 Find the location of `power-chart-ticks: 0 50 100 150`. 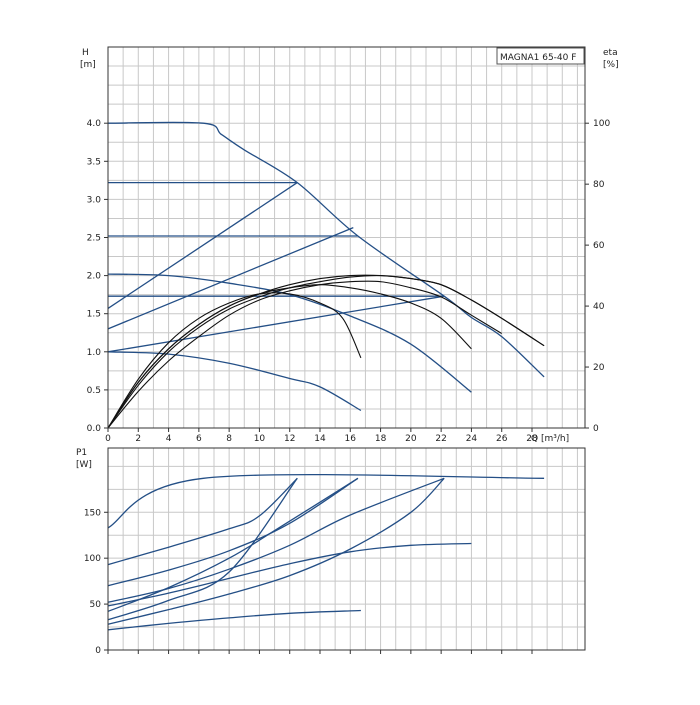

power-chart-ticks: 0 50 100 150 is located at coordinates (308, 582).